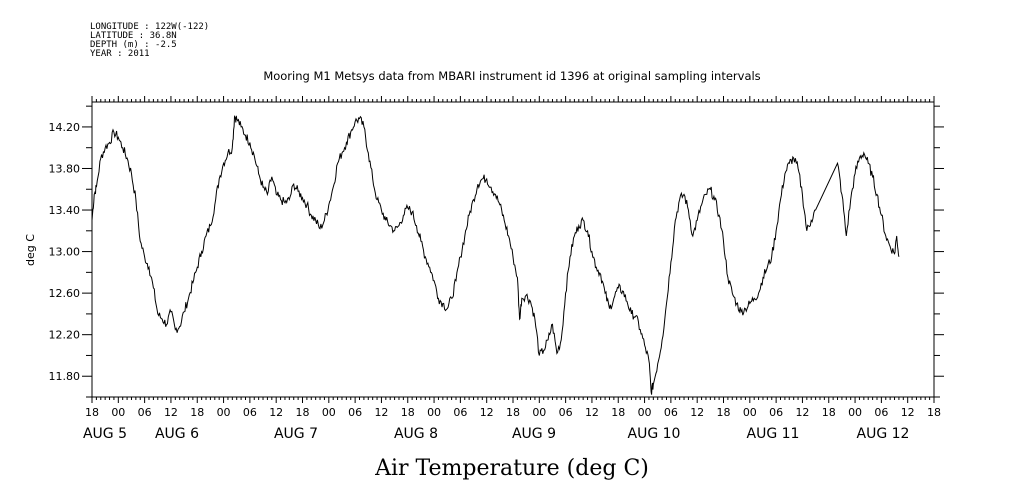 The image size is (1009, 504). Describe the element at coordinates (65, 335) in the screenshot. I see `y-tick-label: 12.20` at that location.